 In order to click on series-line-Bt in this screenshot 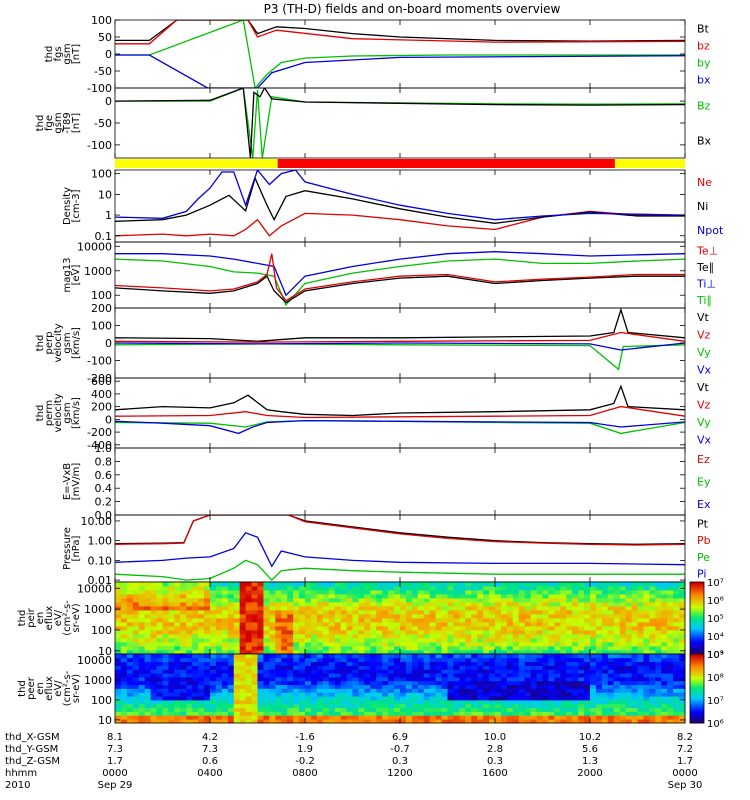, I will do `click(400, 31)`.